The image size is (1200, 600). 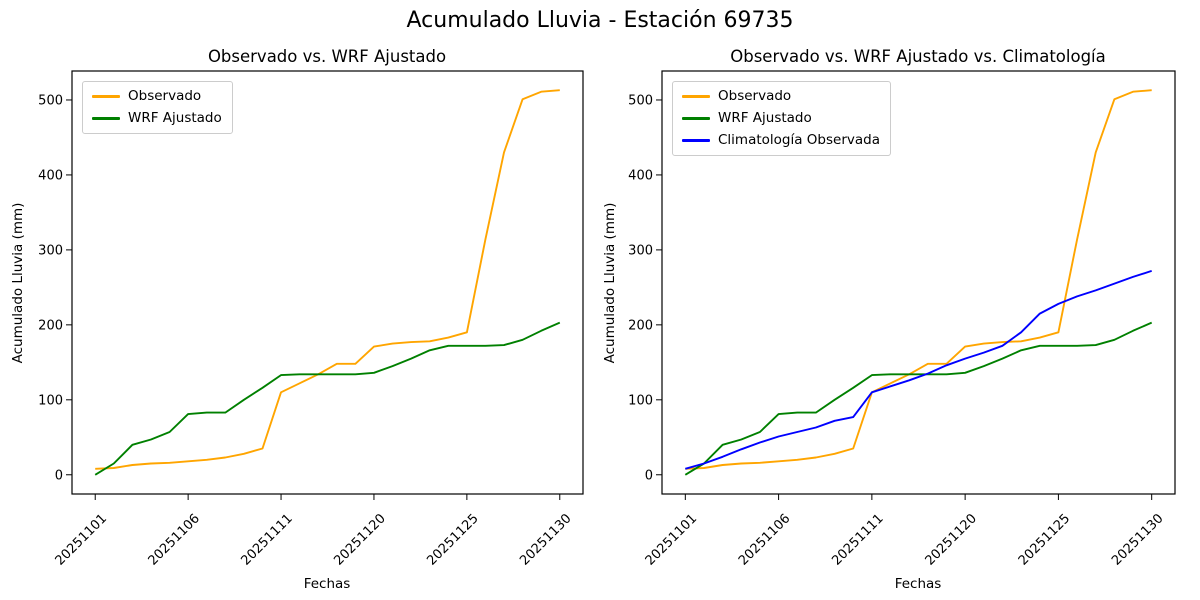 I want to click on legend-label: Climatología Observada, so click(x=799, y=140).